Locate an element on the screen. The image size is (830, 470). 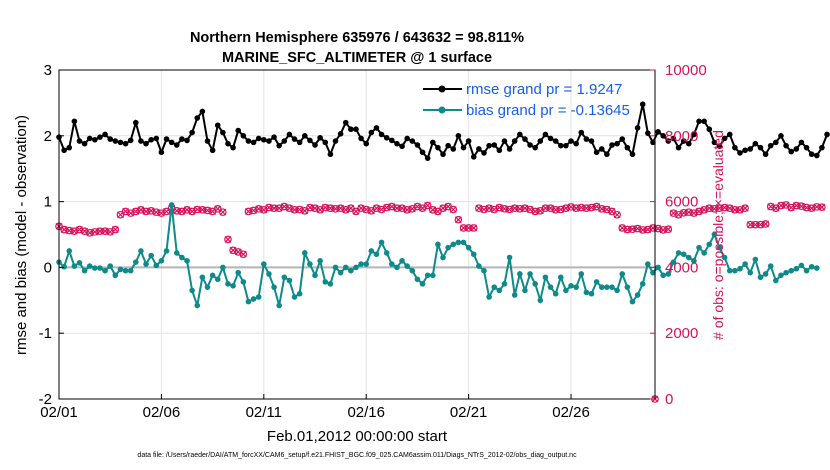
x-tick-label: 02/16 is located at coordinates (366, 412).